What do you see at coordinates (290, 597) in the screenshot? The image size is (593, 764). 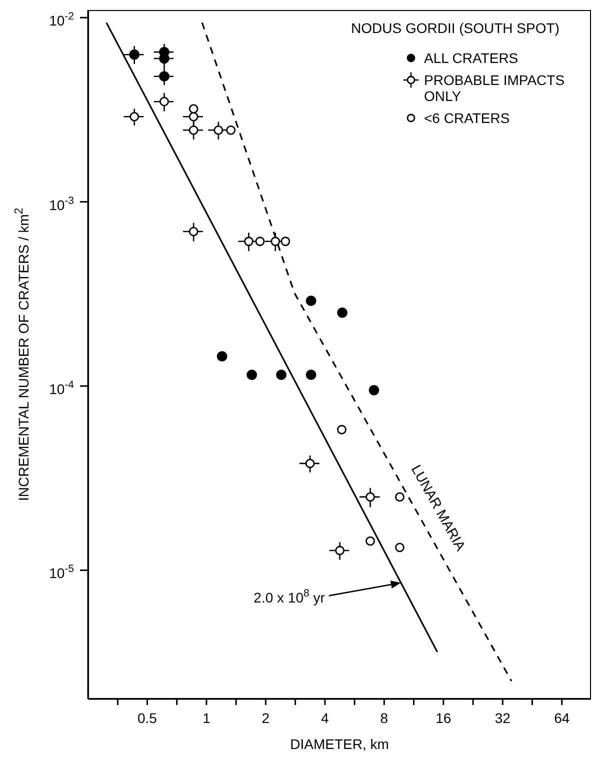 I see `annotation: 2.0 x 10$^{8}$ yr` at bounding box center [290, 597].